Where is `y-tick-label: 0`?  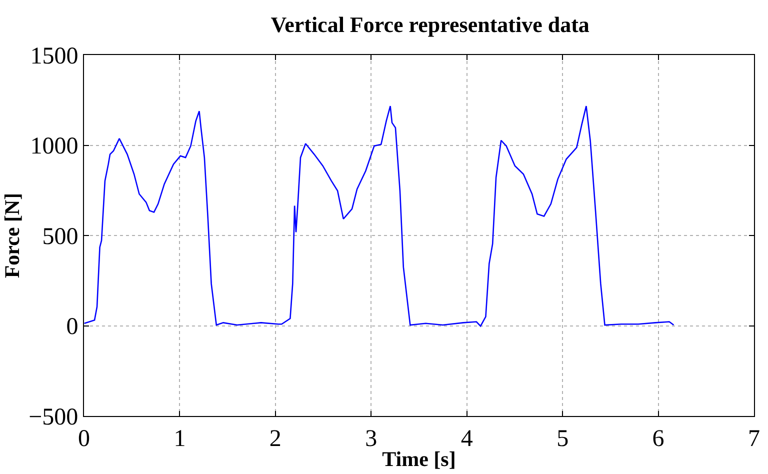
y-tick-label: 0 is located at coordinates (72, 327).